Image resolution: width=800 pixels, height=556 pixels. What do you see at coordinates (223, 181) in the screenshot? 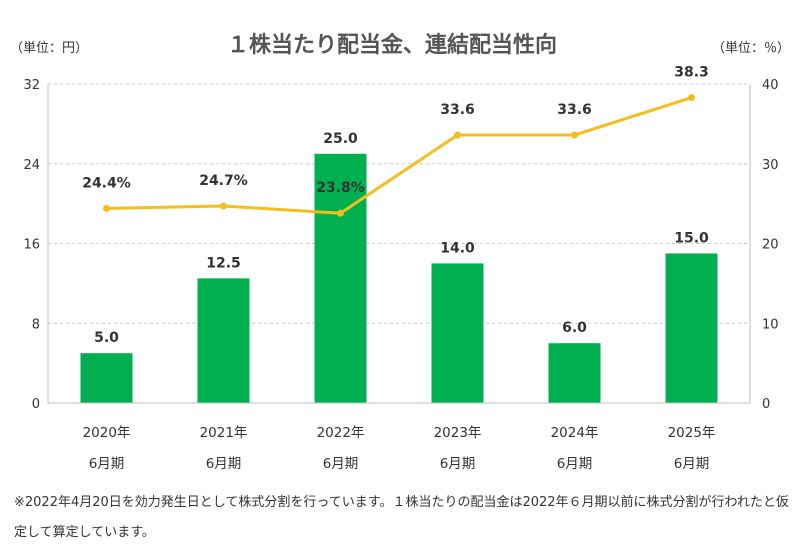
I see `line-value-label: 24.7%` at bounding box center [223, 181].